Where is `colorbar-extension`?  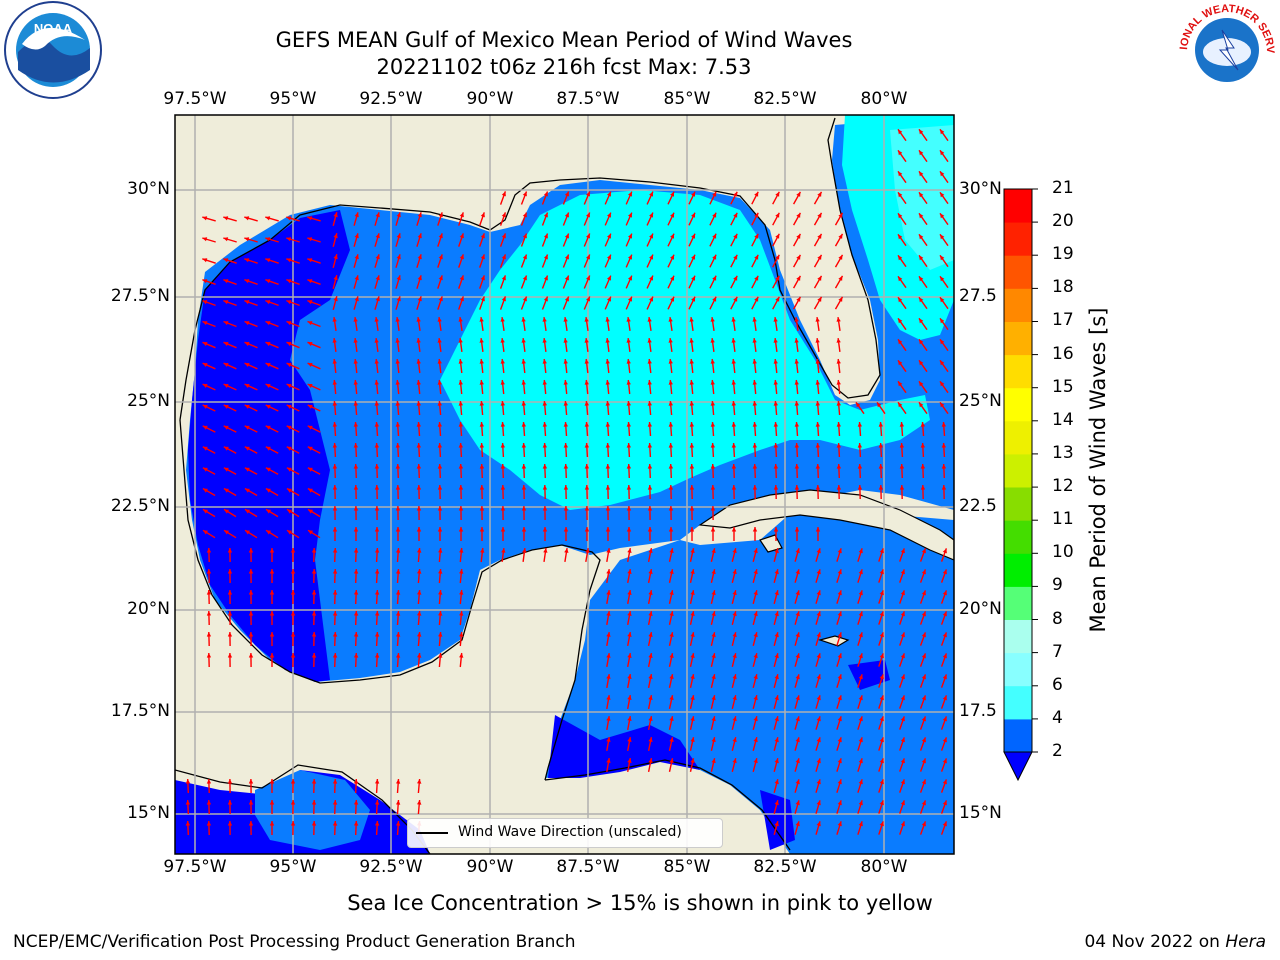
colorbar-extension is located at coordinates (1018, 766).